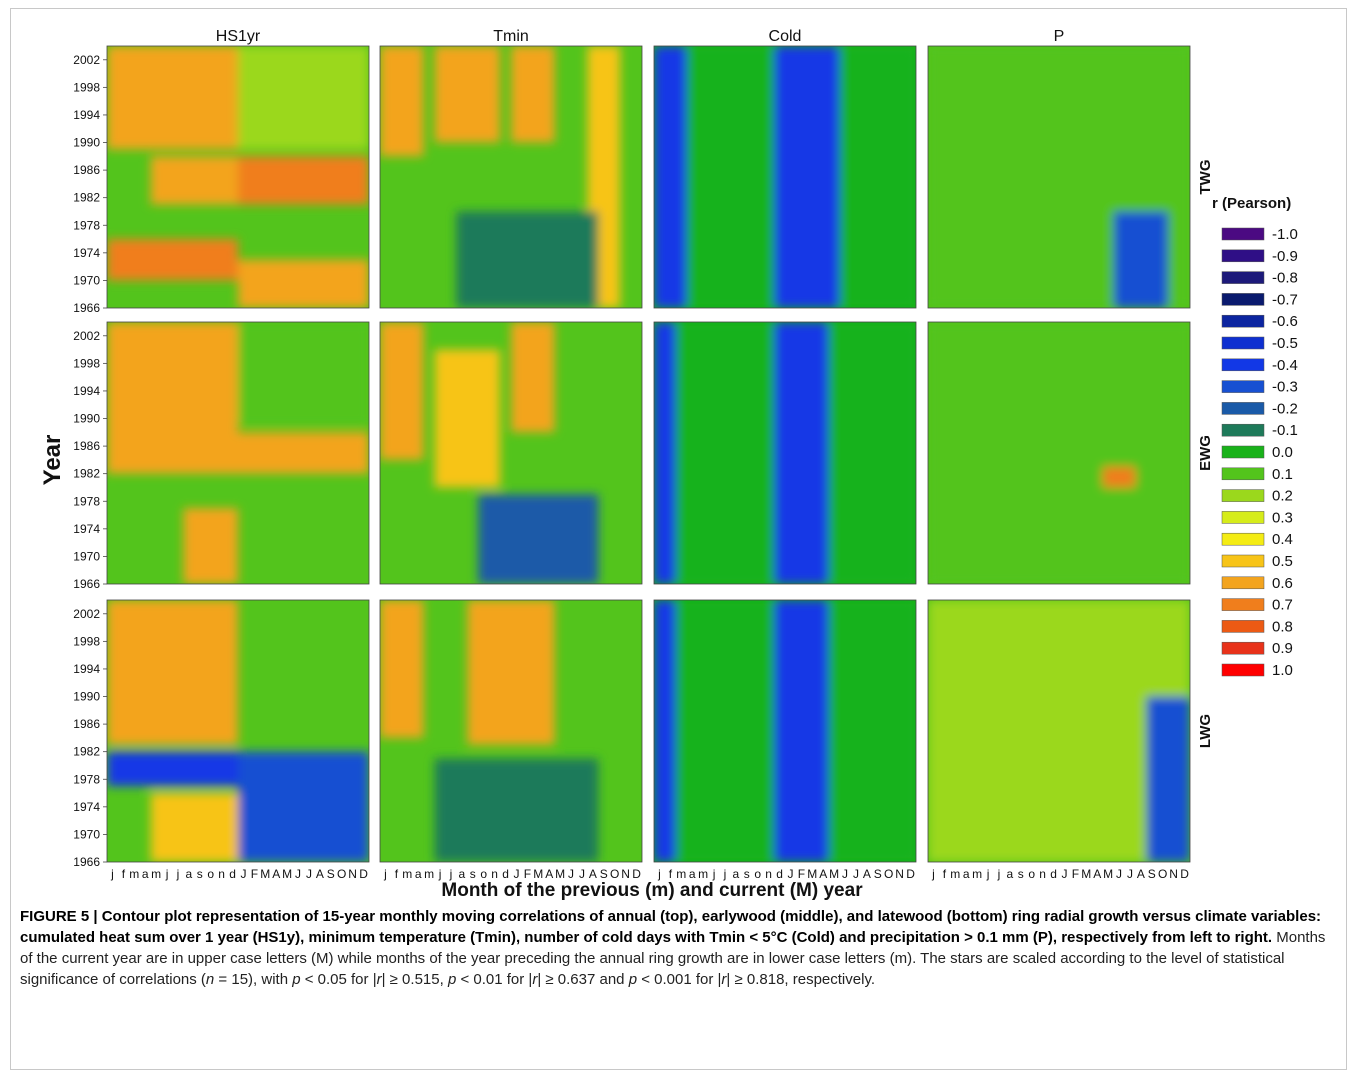 The width and height of the screenshot is (1357, 1080). Describe the element at coordinates (1282, 496) in the screenshot. I see `colorbar-label: 0.2` at that location.